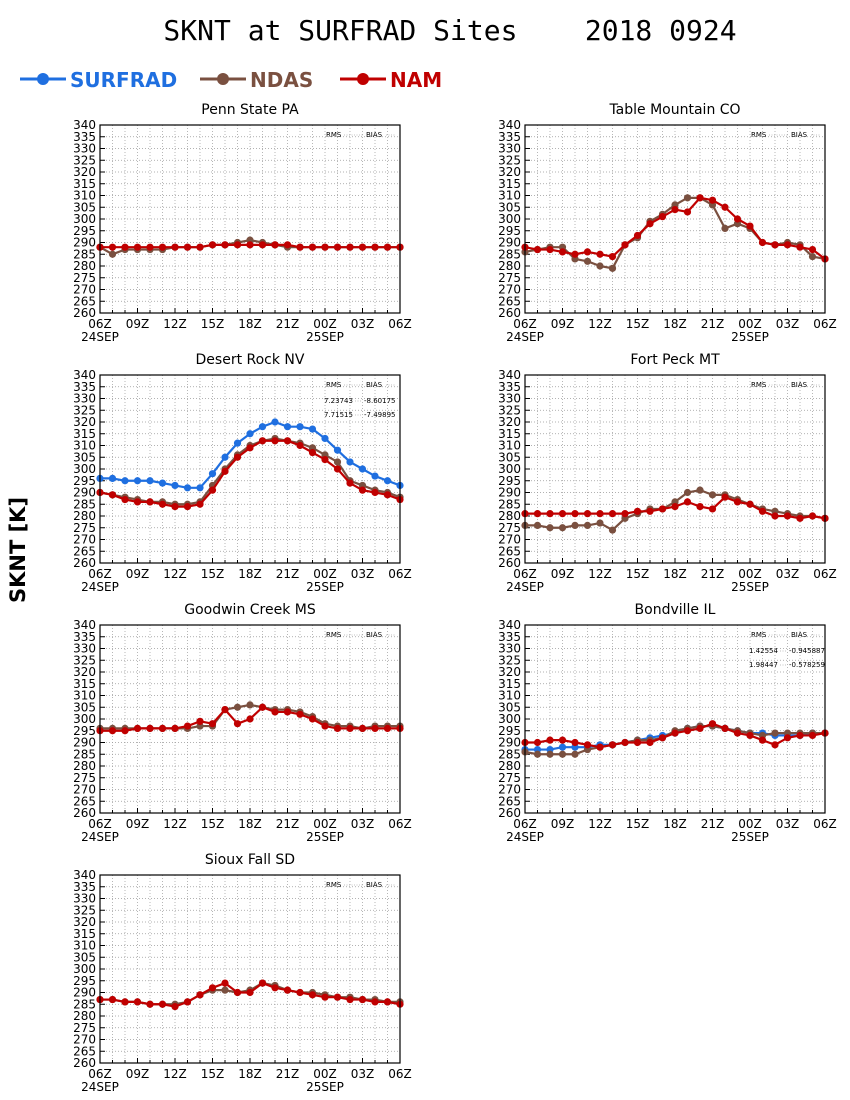 The height and width of the screenshot is (1100, 850). Describe the element at coordinates (250, 360) in the screenshot. I see `panel-title: Desert Rock NV` at that location.